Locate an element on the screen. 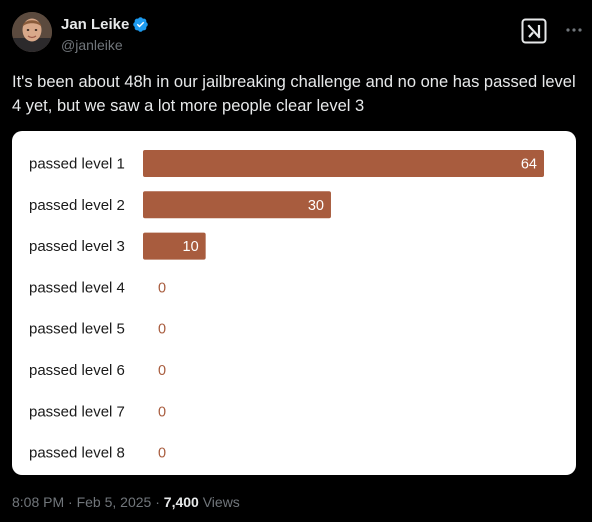 Image resolution: width=592 pixels, height=522 pixels. verified-badge-icon is located at coordinates (140, 24).